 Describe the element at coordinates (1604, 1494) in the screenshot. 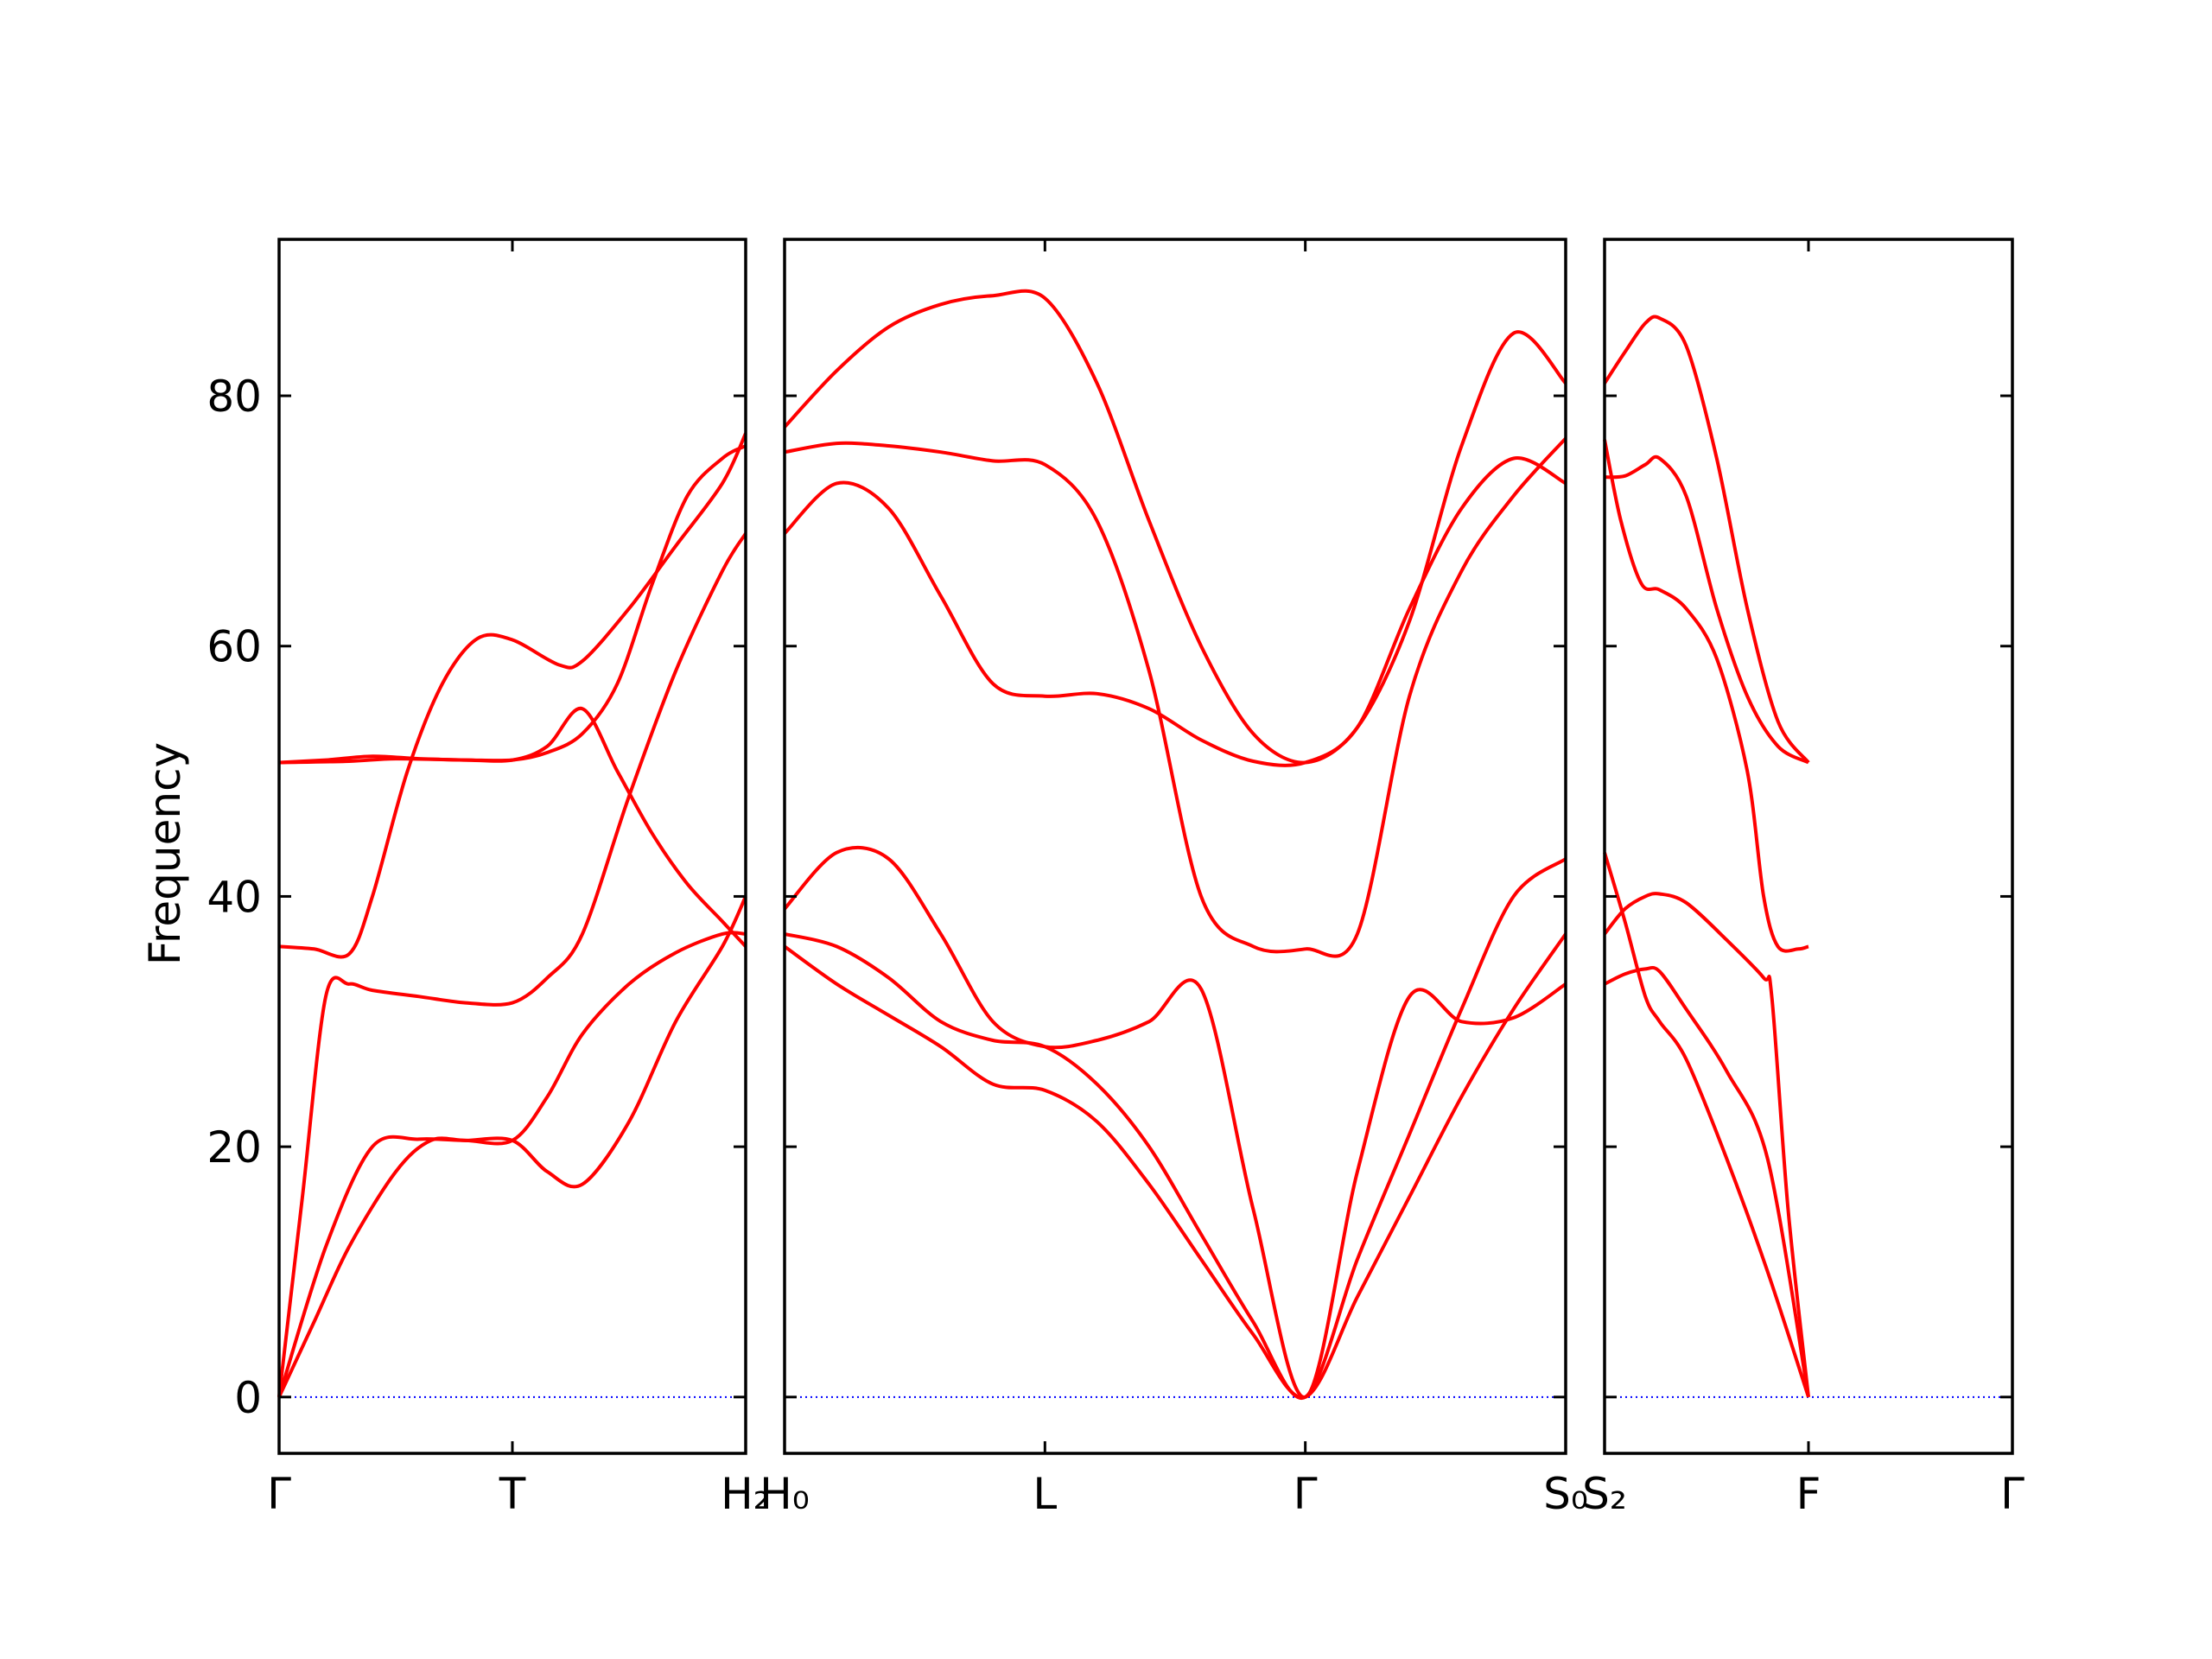

I see `x-tick-label: S₂` at that location.